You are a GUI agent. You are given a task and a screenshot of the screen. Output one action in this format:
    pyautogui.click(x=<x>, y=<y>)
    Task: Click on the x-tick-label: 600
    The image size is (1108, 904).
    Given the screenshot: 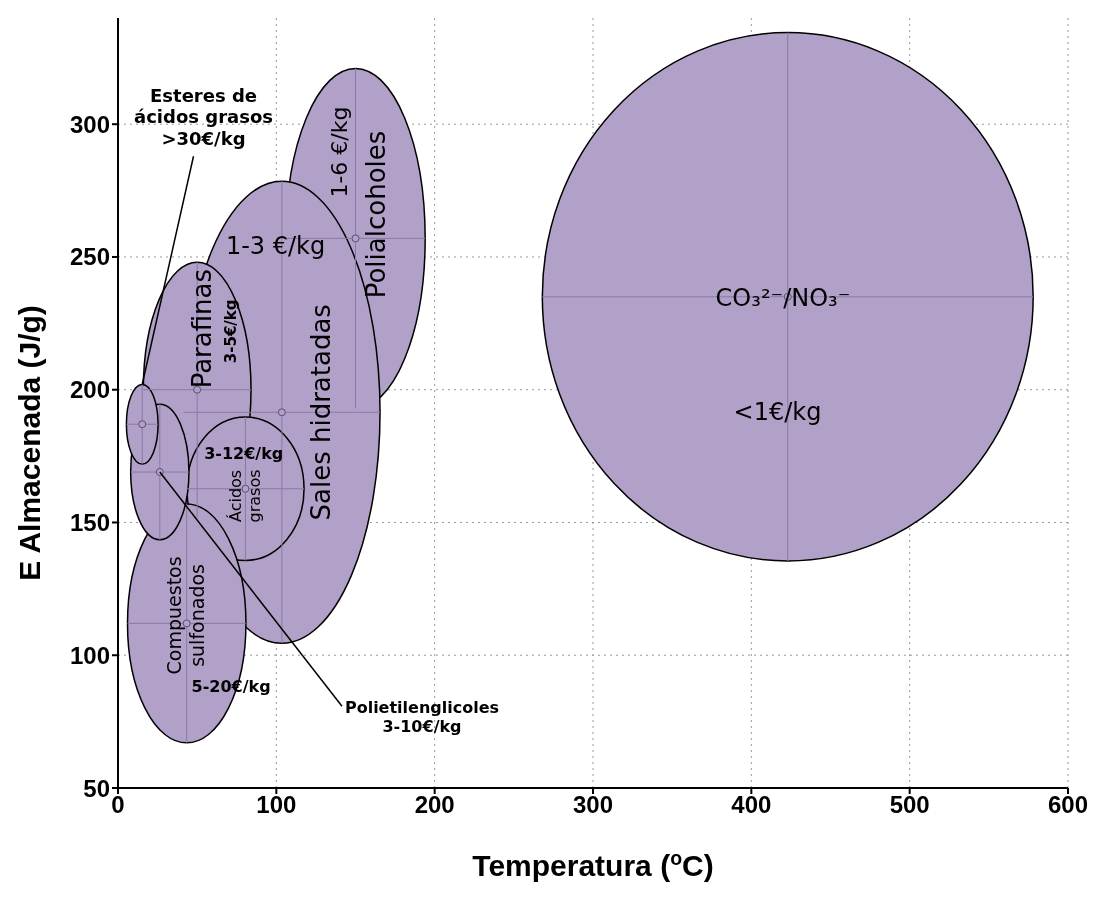 What is the action you would take?
    pyautogui.click(x=1068, y=805)
    